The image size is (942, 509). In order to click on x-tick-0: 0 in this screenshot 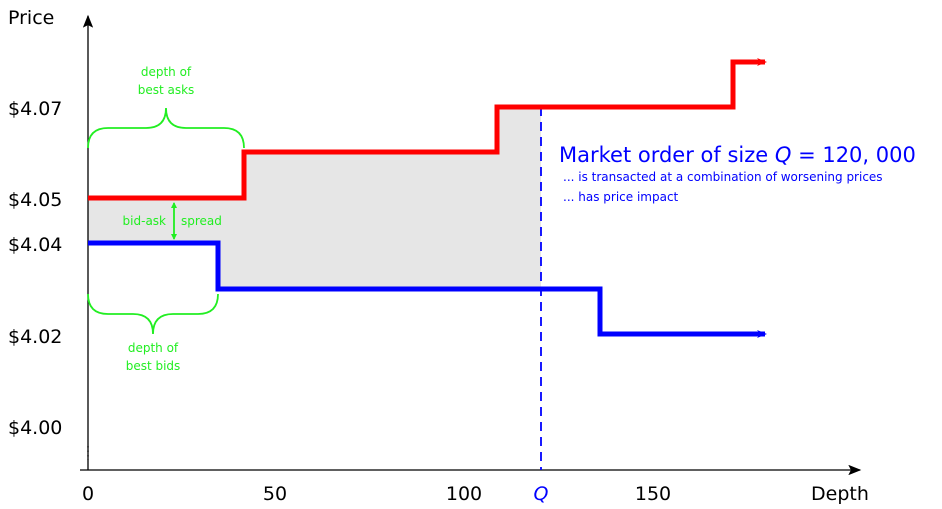, I will do `click(88, 494)`.